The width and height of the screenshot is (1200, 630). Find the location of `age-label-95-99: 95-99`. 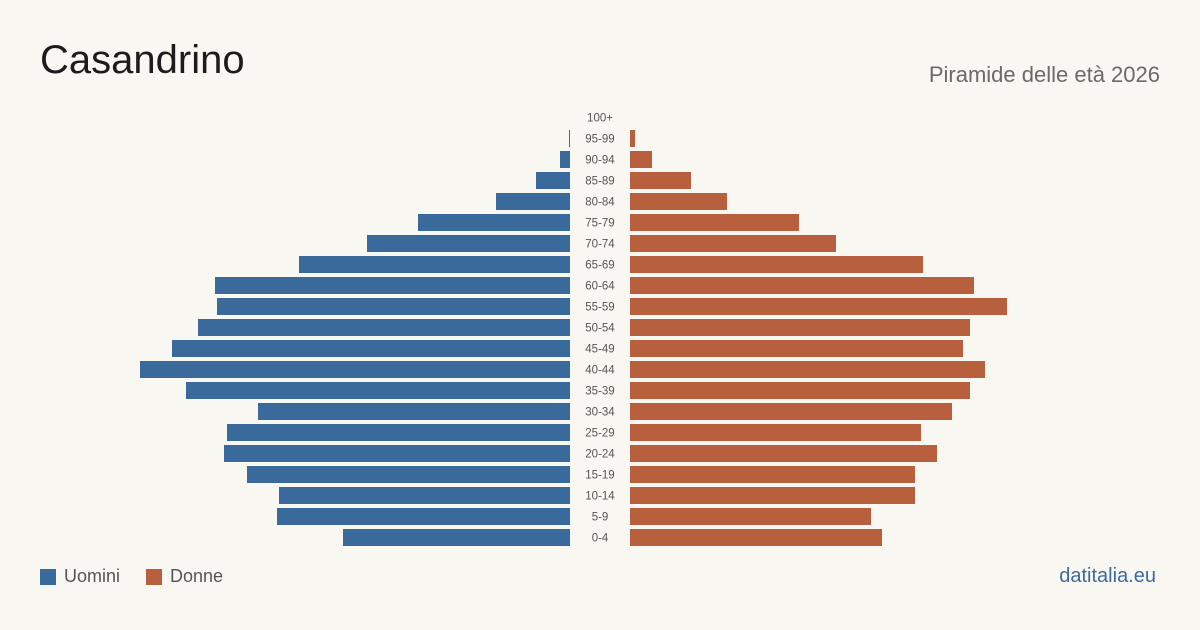

age-label-95-99: 95-99 is located at coordinates (599, 140).